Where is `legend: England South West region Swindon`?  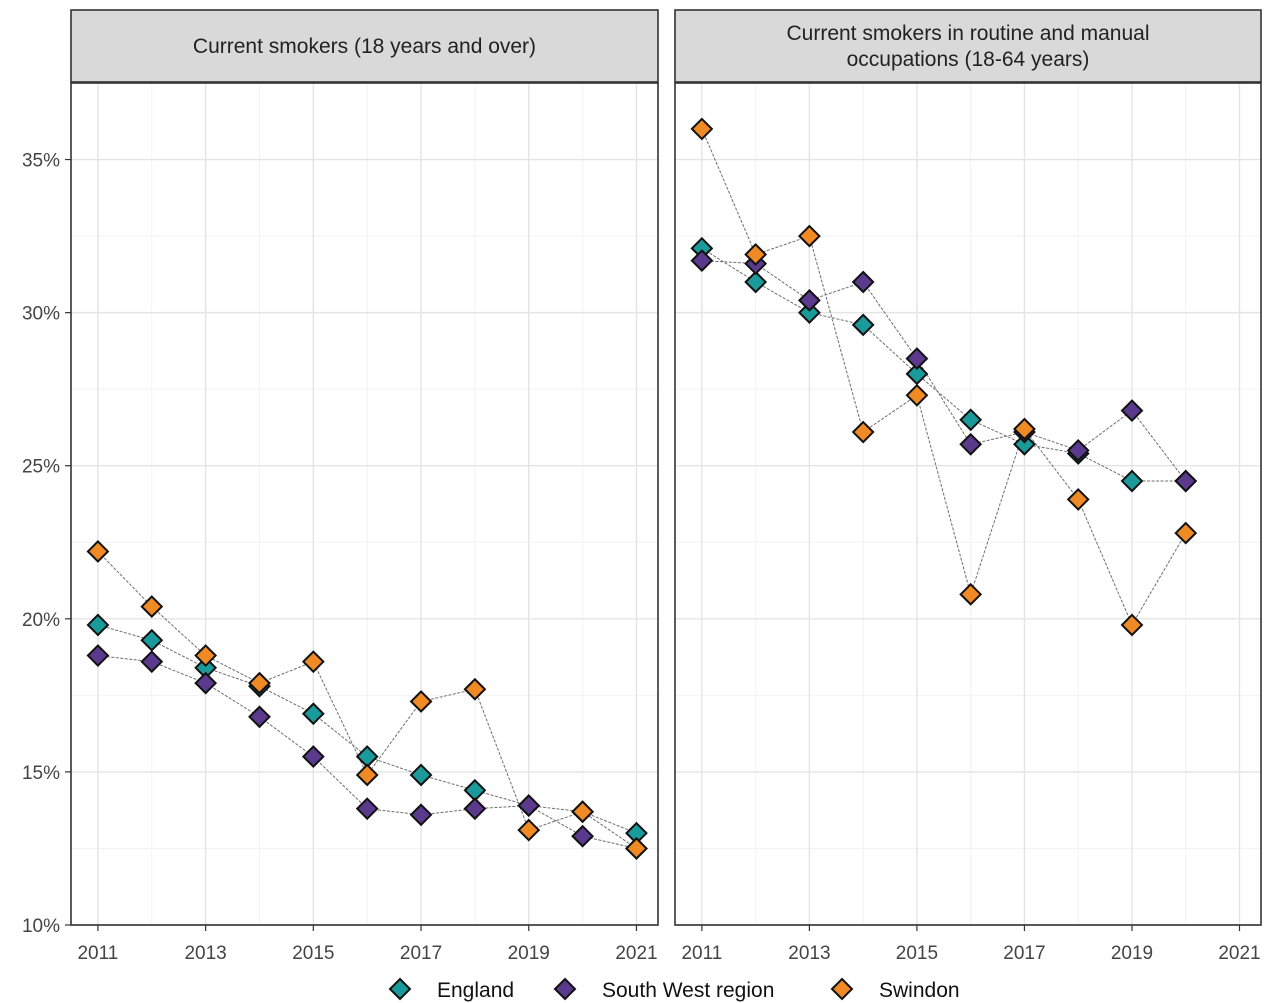
legend: England South West region Swindon is located at coordinates (674, 989).